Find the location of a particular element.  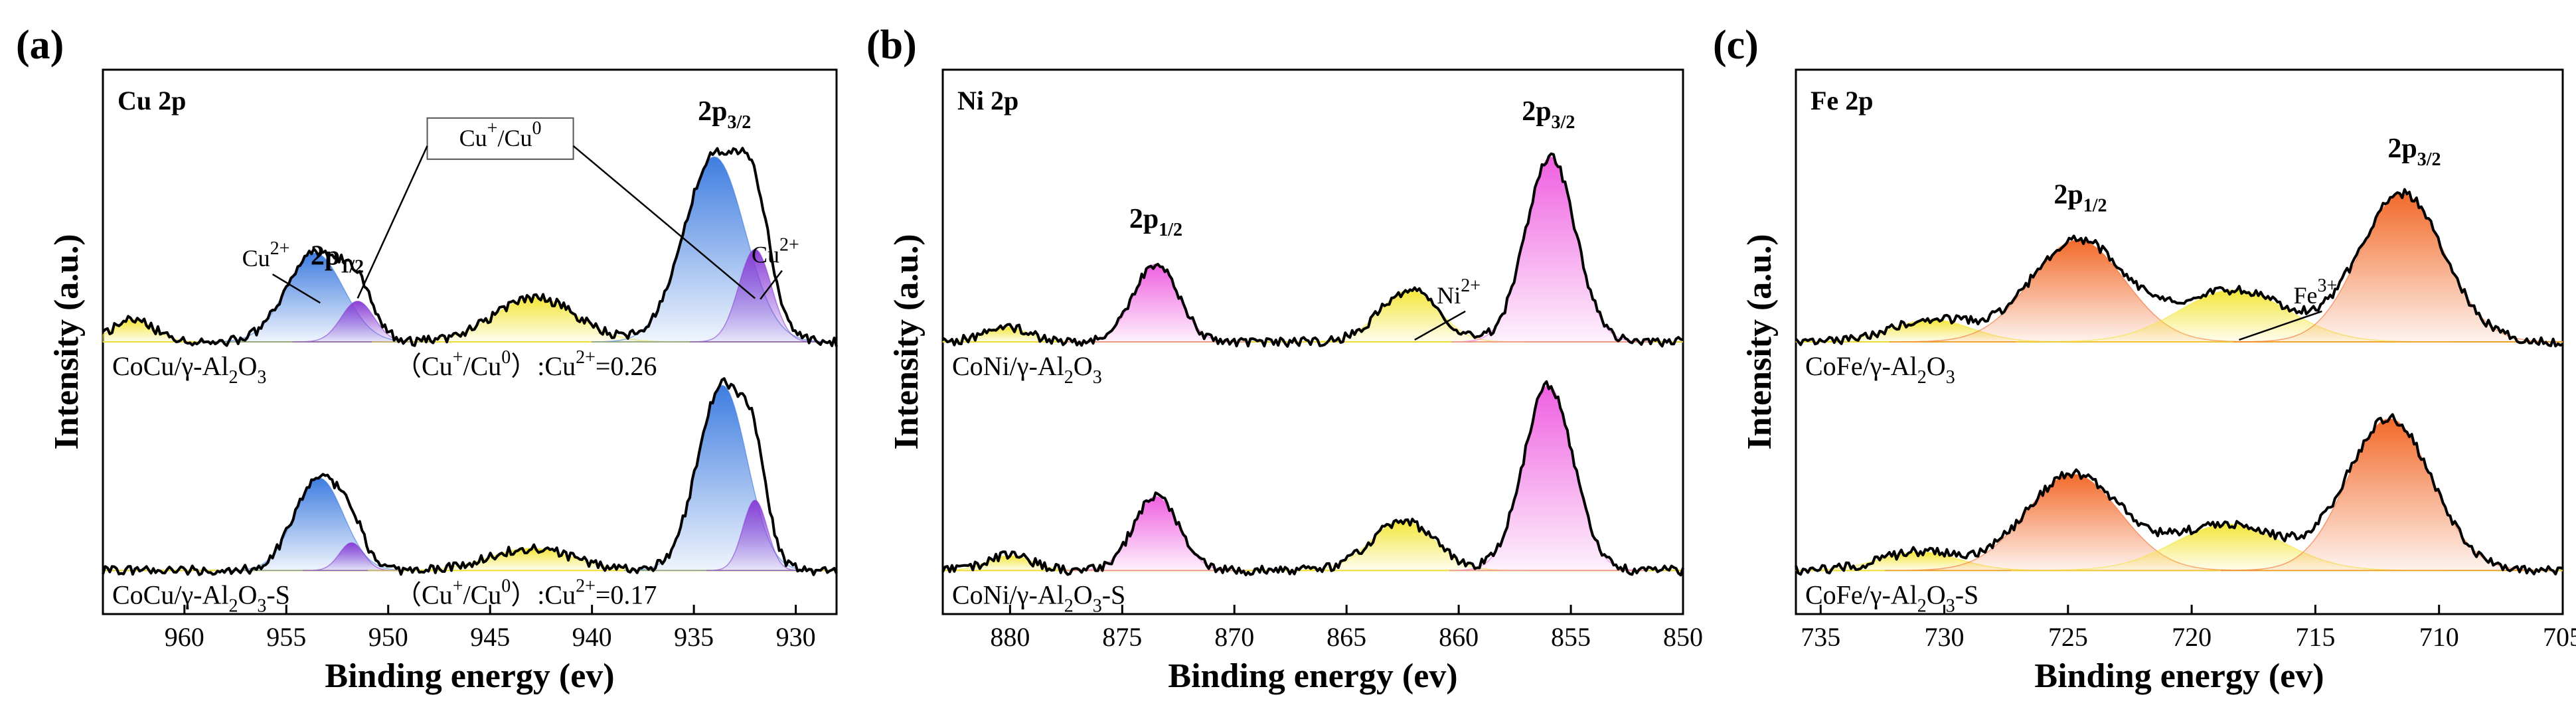

sample-label: CoNi/γ-Al2O3 is located at coordinates (1027, 369).